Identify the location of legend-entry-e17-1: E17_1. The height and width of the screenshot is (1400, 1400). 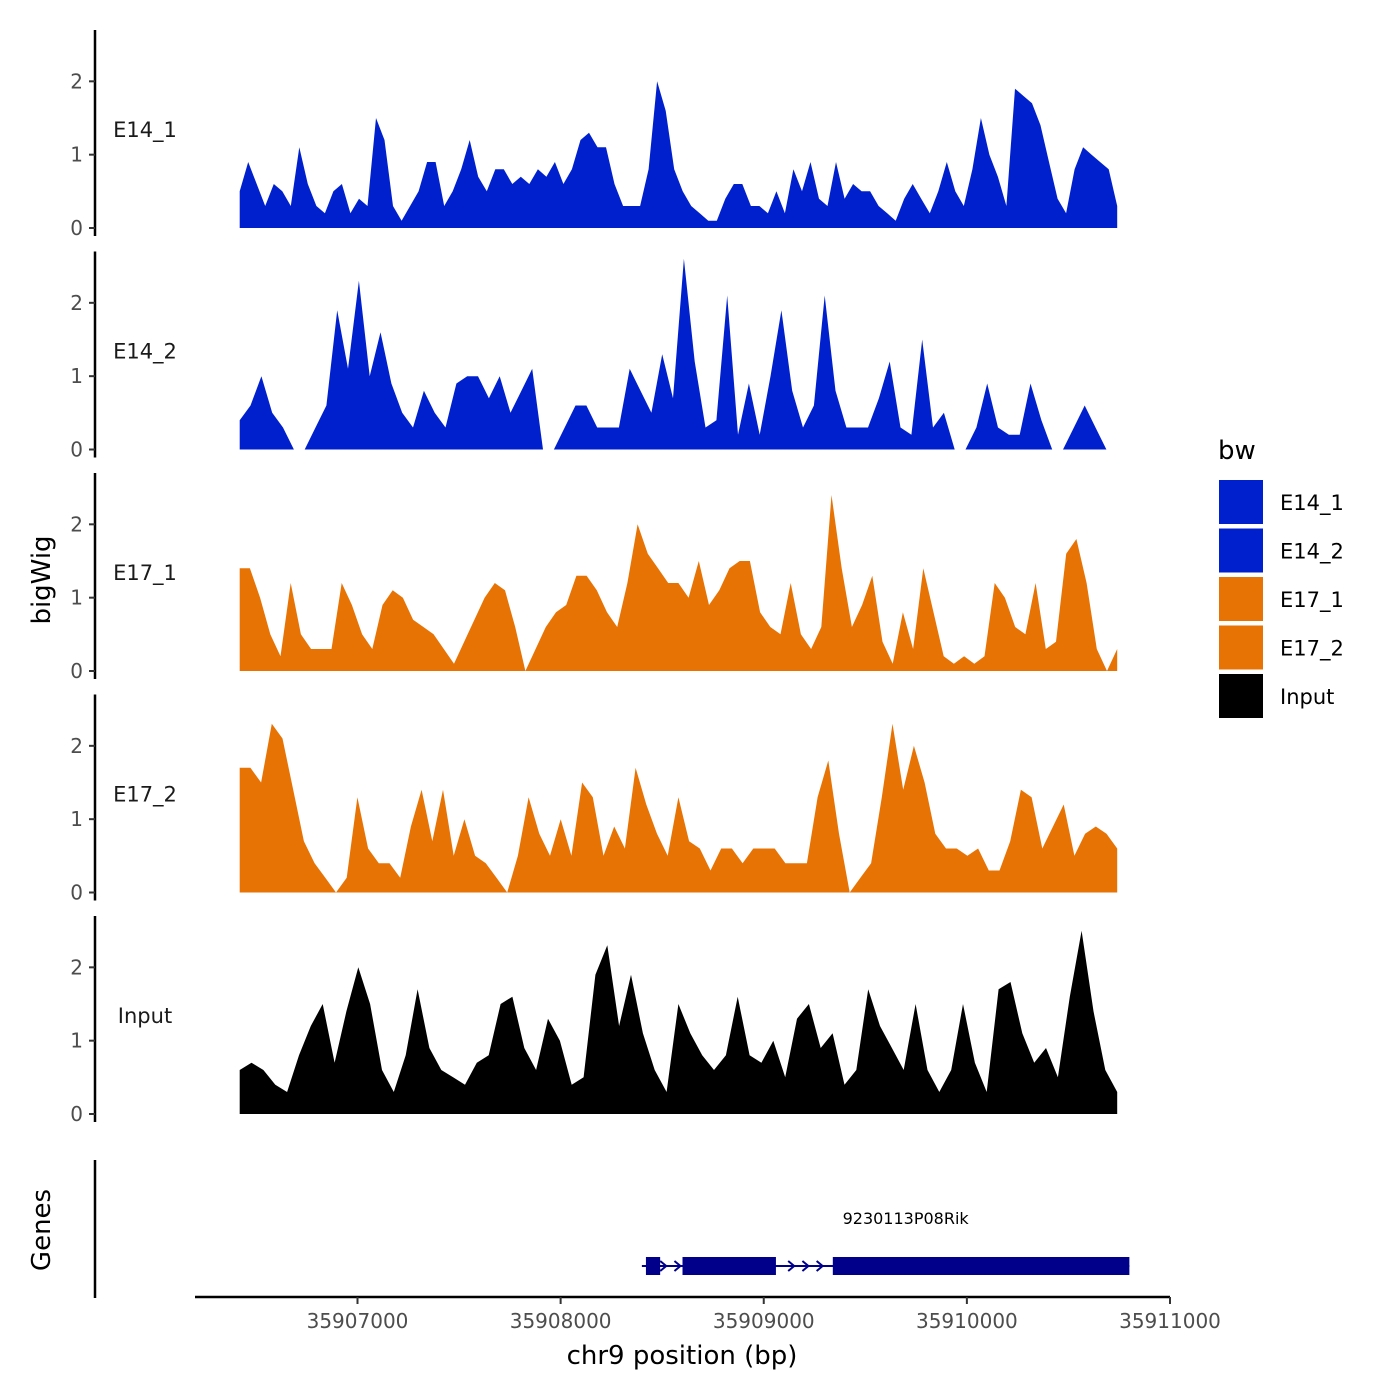
(1281, 599).